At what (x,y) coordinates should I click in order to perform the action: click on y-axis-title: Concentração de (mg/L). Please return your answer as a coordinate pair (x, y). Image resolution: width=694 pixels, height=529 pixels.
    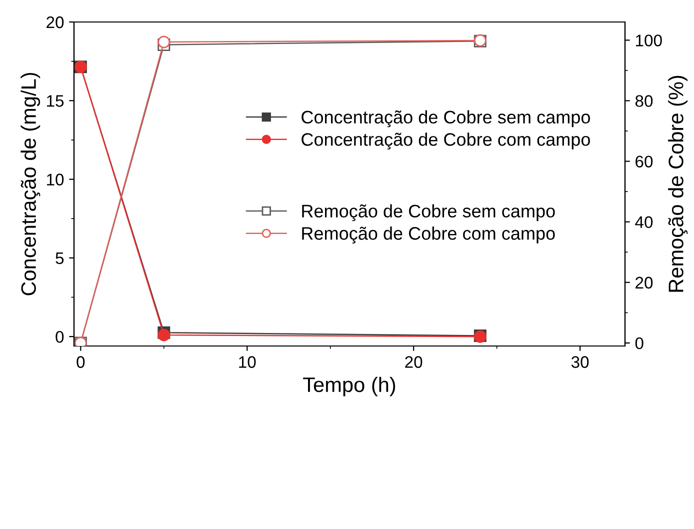
    Looking at the image, I should click on (30, 184).